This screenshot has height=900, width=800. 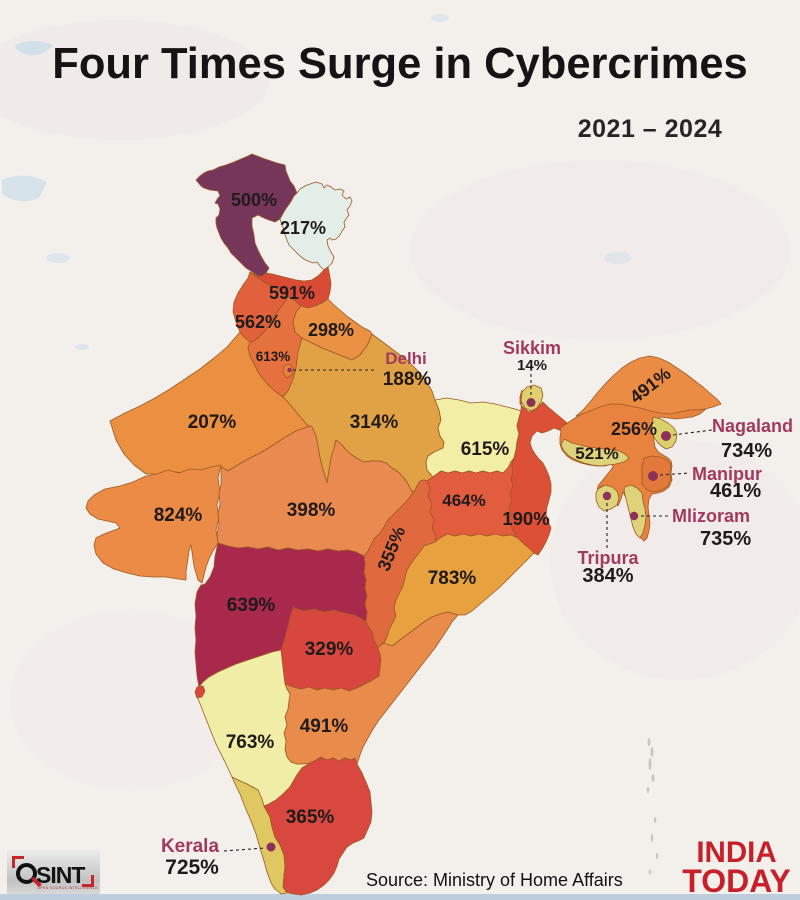 What do you see at coordinates (178, 515) in the screenshot?
I see `svg-text: 824%` at bounding box center [178, 515].